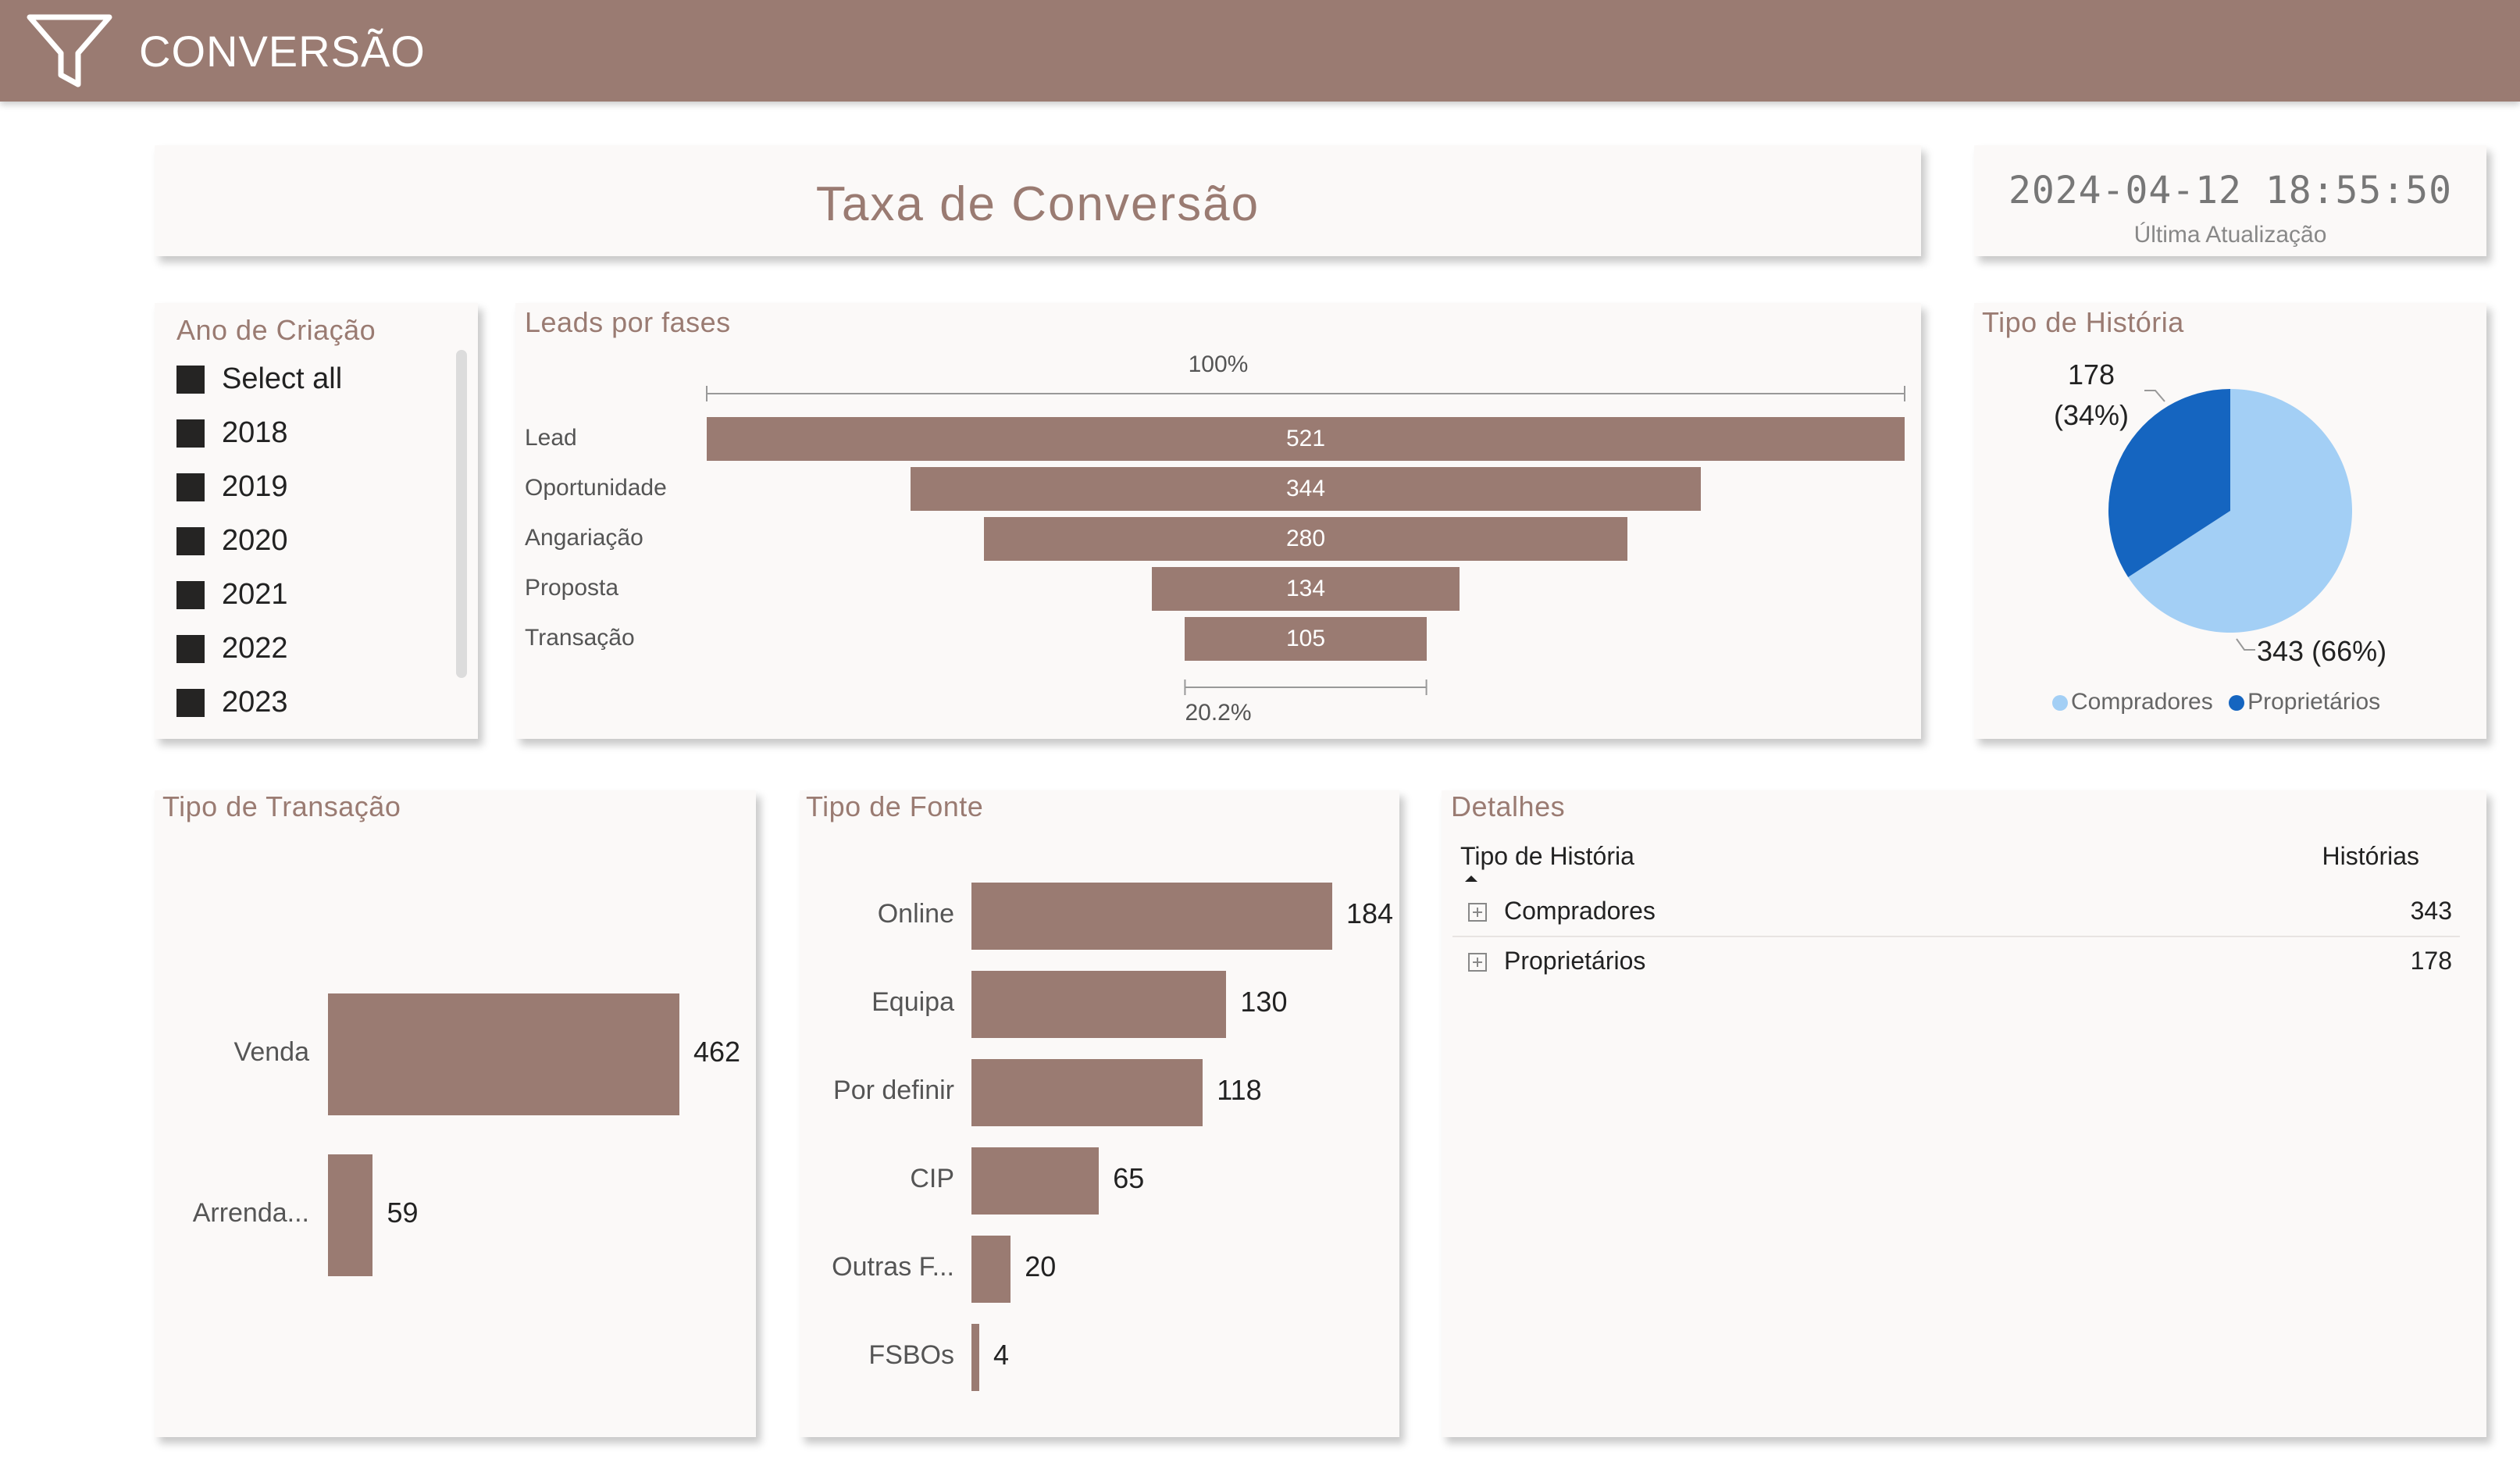 Image resolution: width=2520 pixels, height=1466 pixels. What do you see at coordinates (2431, 911) in the screenshot?
I see `row-value: 343` at bounding box center [2431, 911].